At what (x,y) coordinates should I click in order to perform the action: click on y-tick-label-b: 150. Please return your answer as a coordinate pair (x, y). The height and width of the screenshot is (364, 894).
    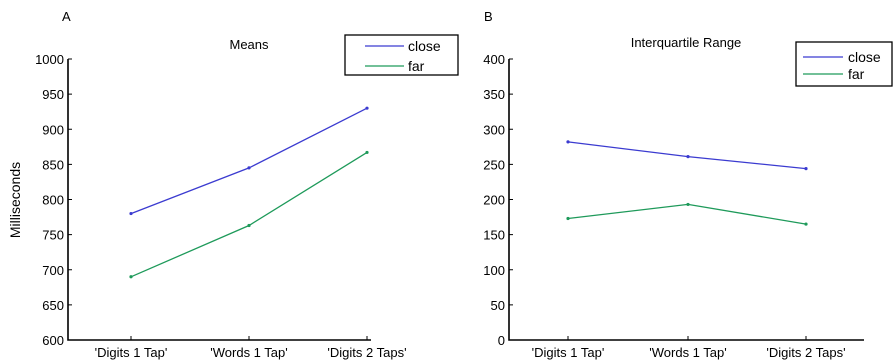
    Looking at the image, I should click on (494, 235).